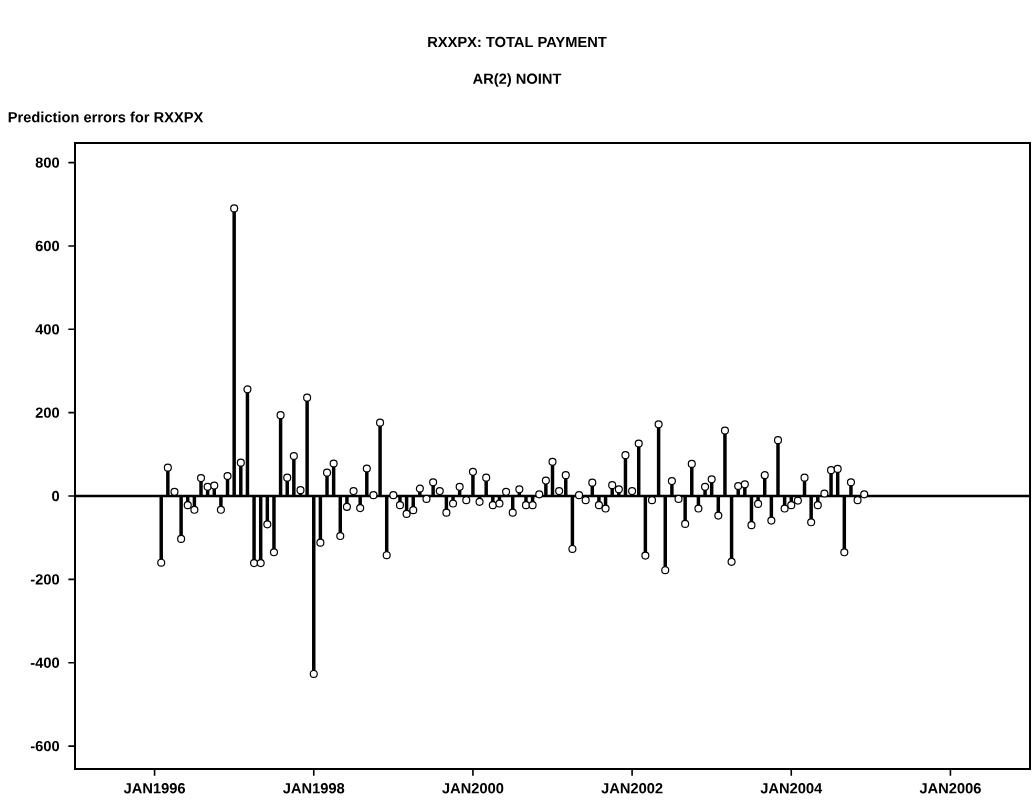 This screenshot has width=1034, height=803. Describe the element at coordinates (56, 496) in the screenshot. I see `y-tick-label: 0` at that location.